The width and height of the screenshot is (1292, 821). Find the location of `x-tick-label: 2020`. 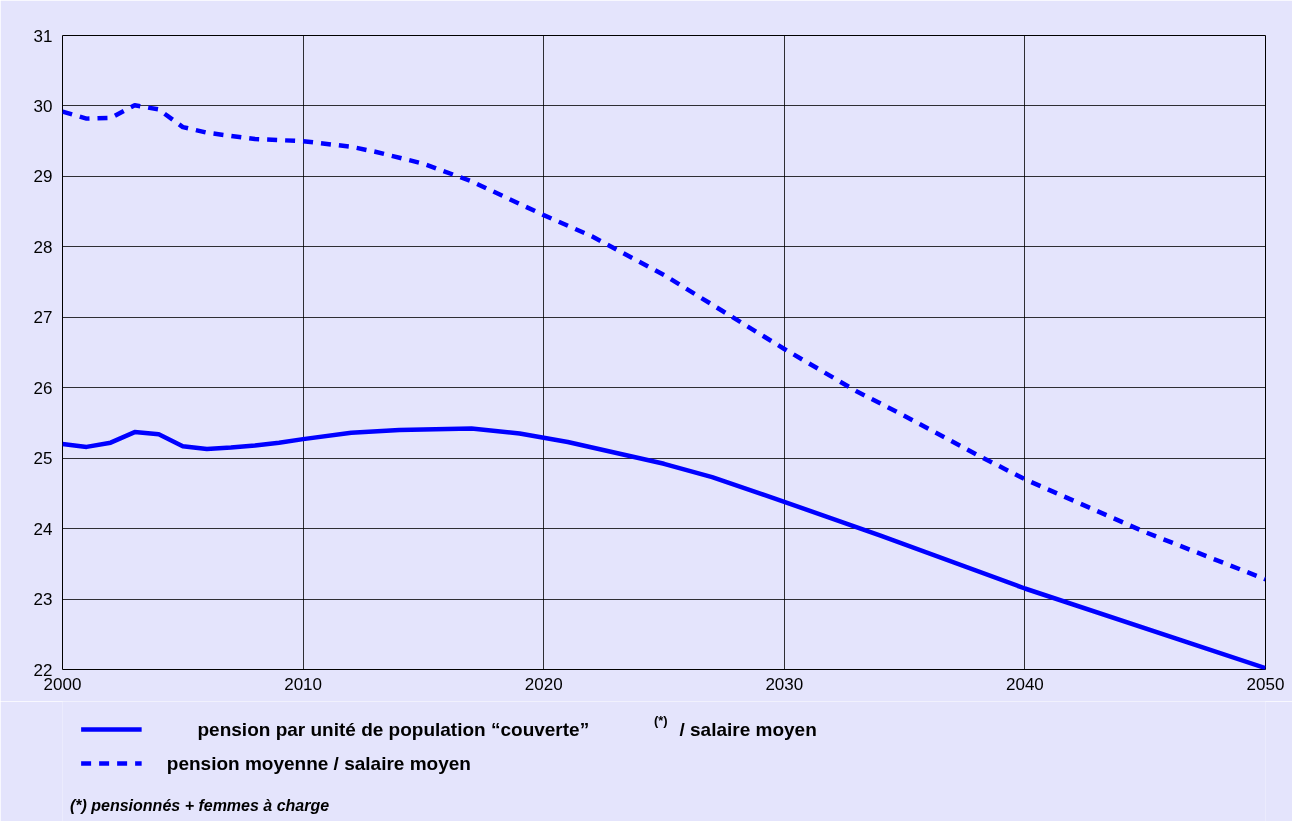

x-tick-label: 2020 is located at coordinates (543, 684).